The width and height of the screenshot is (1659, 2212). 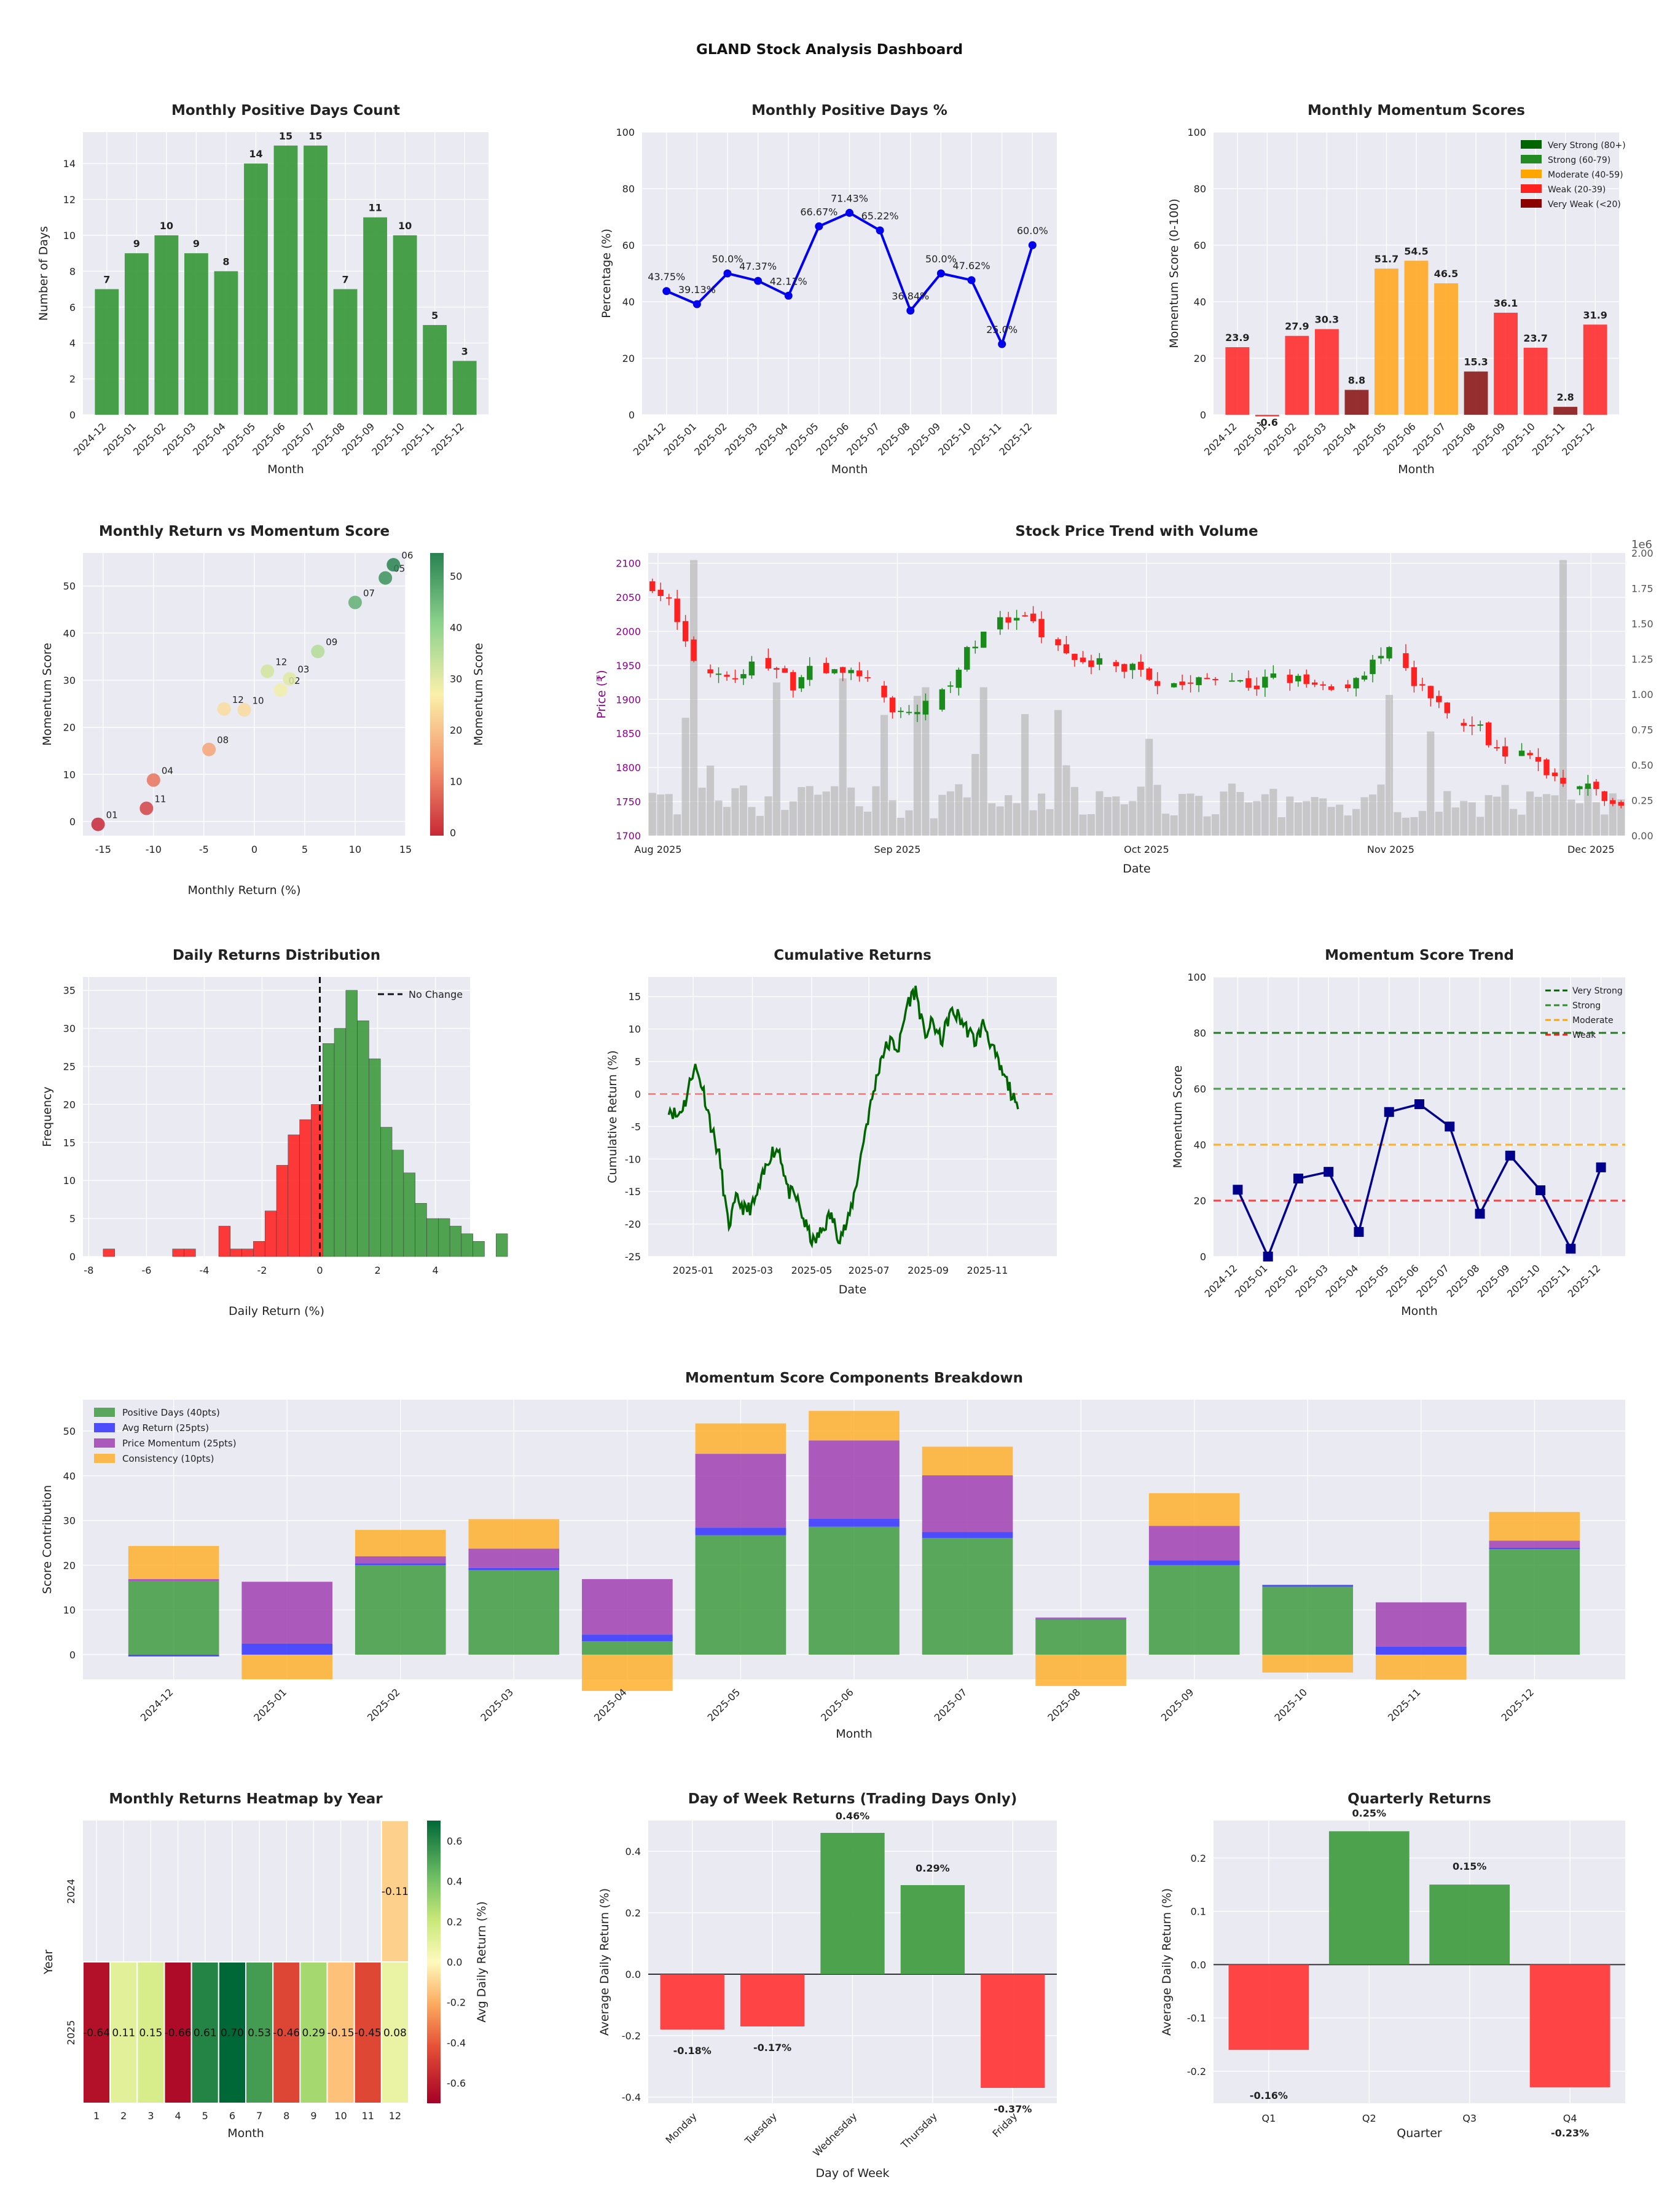 I want to click on x-tick-label: -6, so click(x=146, y=1270).